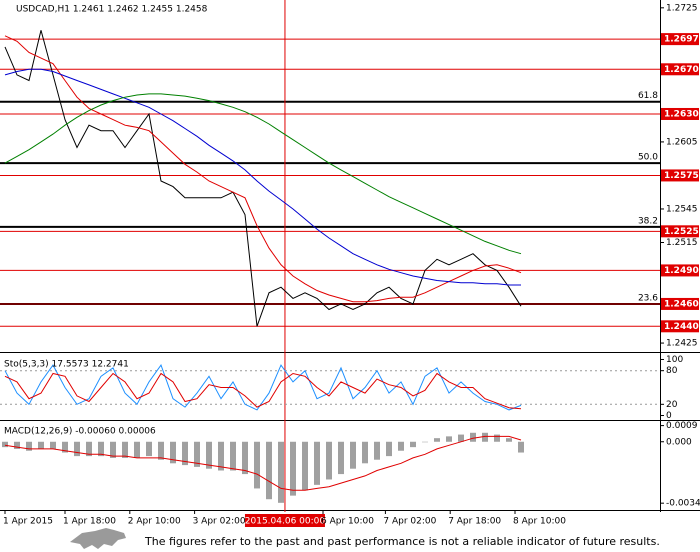 Image resolution: width=700 pixels, height=552 pixels. Describe the element at coordinates (669, 416) in the screenshot. I see `y-tick-label: 0` at that location.